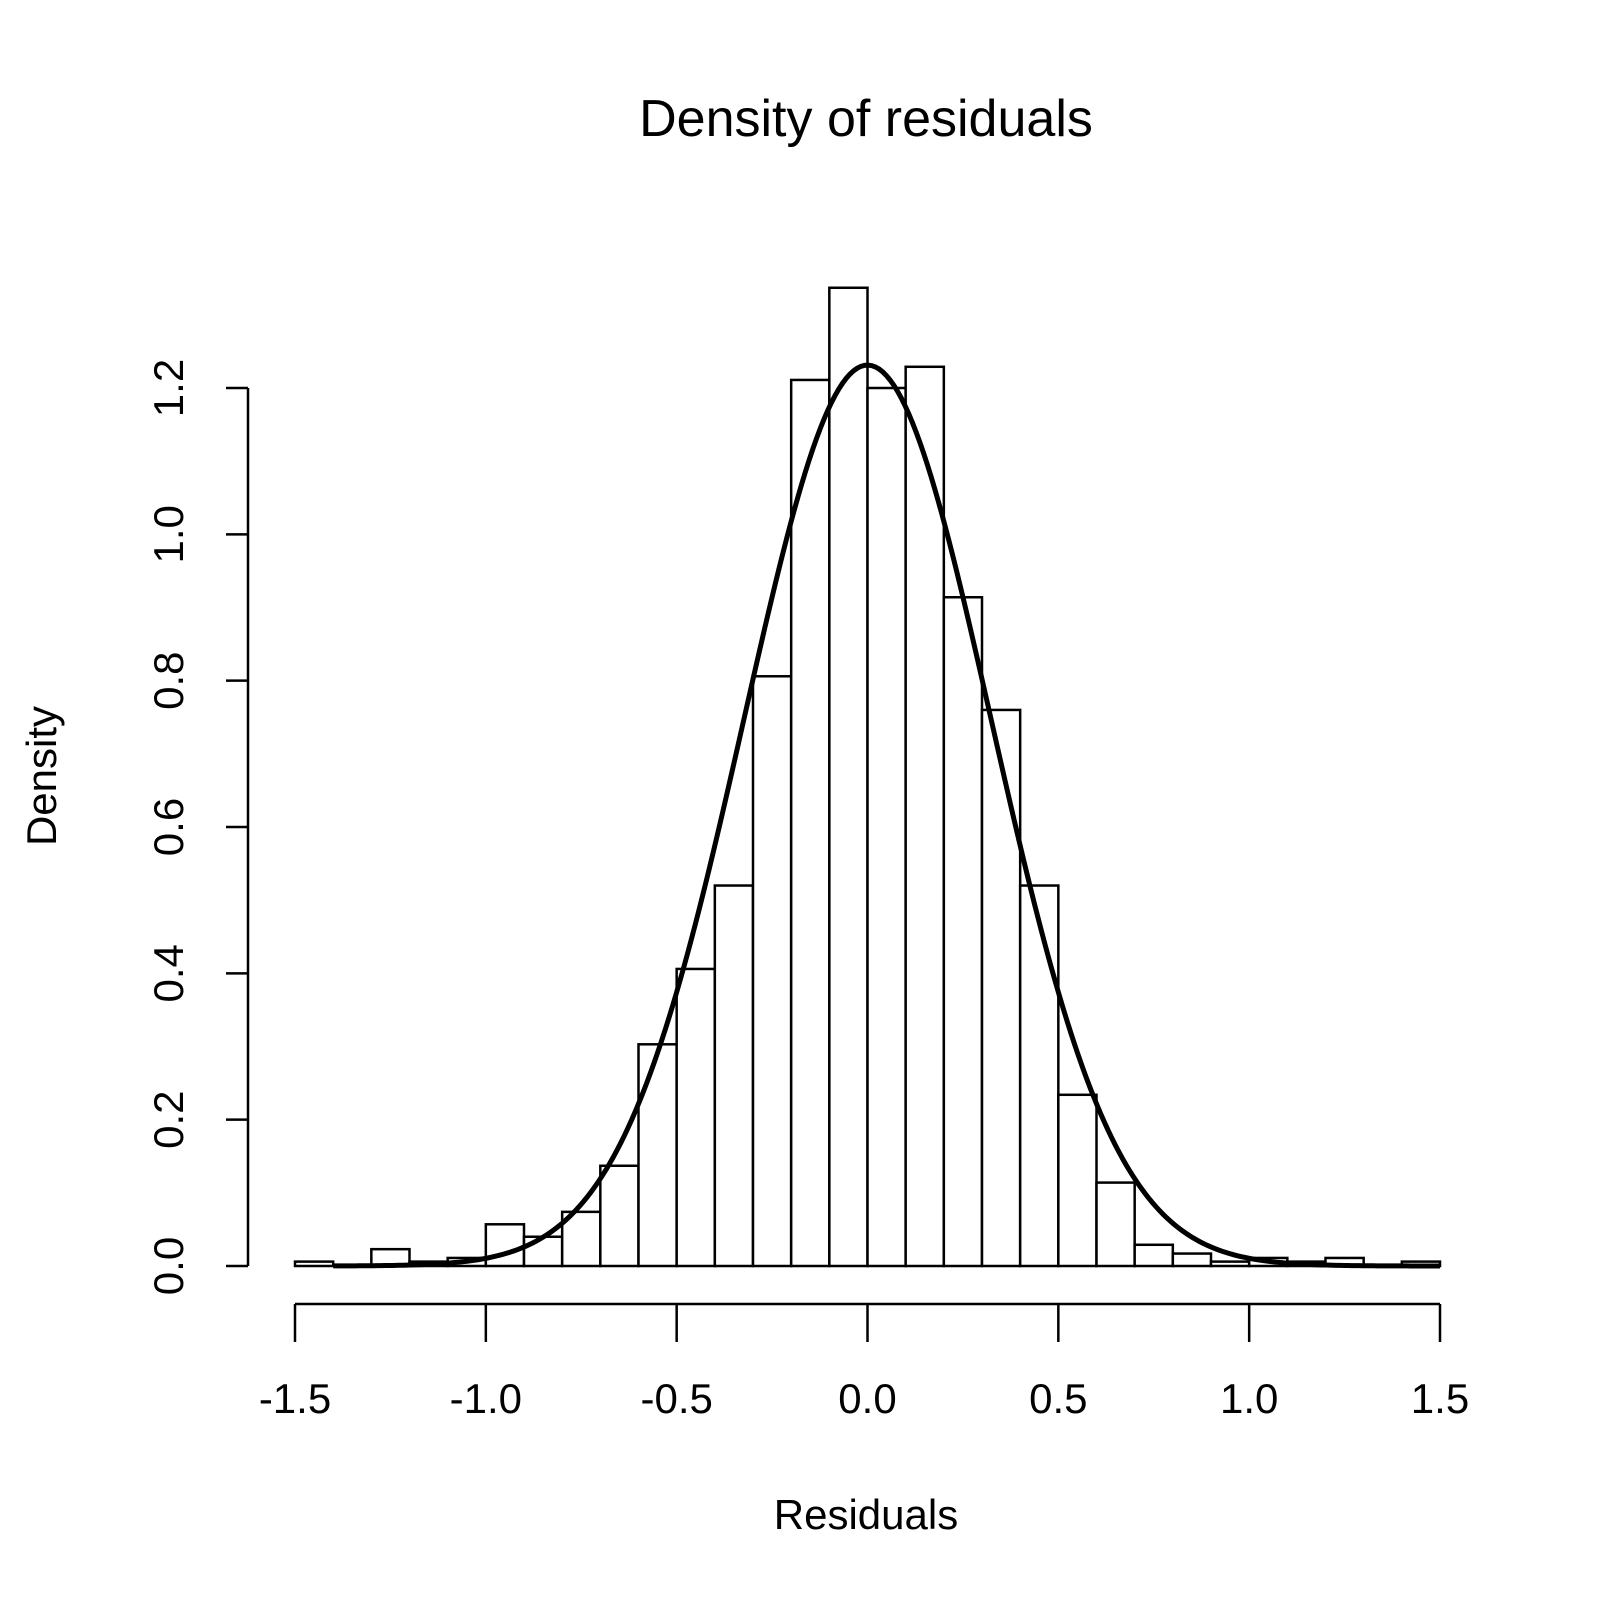 Image resolution: width=1600 pixels, height=1600 pixels. Describe the element at coordinates (197, 827) in the screenshot. I see `y-axis: 0.0 0.2 0.4 0.6 0.8 1.0 1.2` at that location.